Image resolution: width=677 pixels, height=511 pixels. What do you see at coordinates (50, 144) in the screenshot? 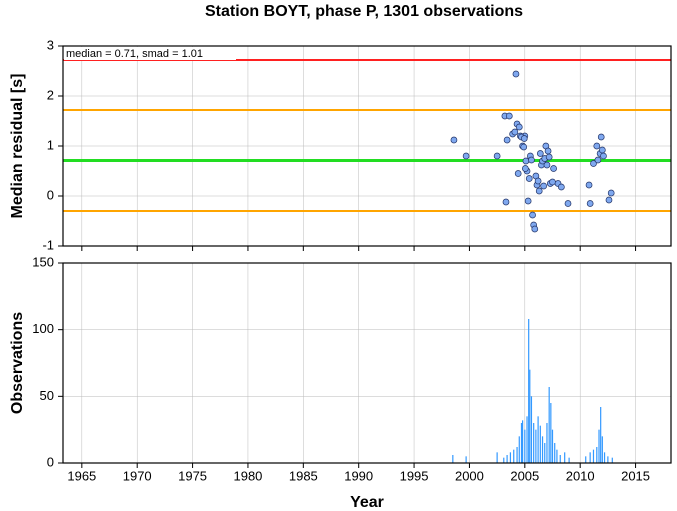
I see `y-tick-label: 1` at bounding box center [50, 144].